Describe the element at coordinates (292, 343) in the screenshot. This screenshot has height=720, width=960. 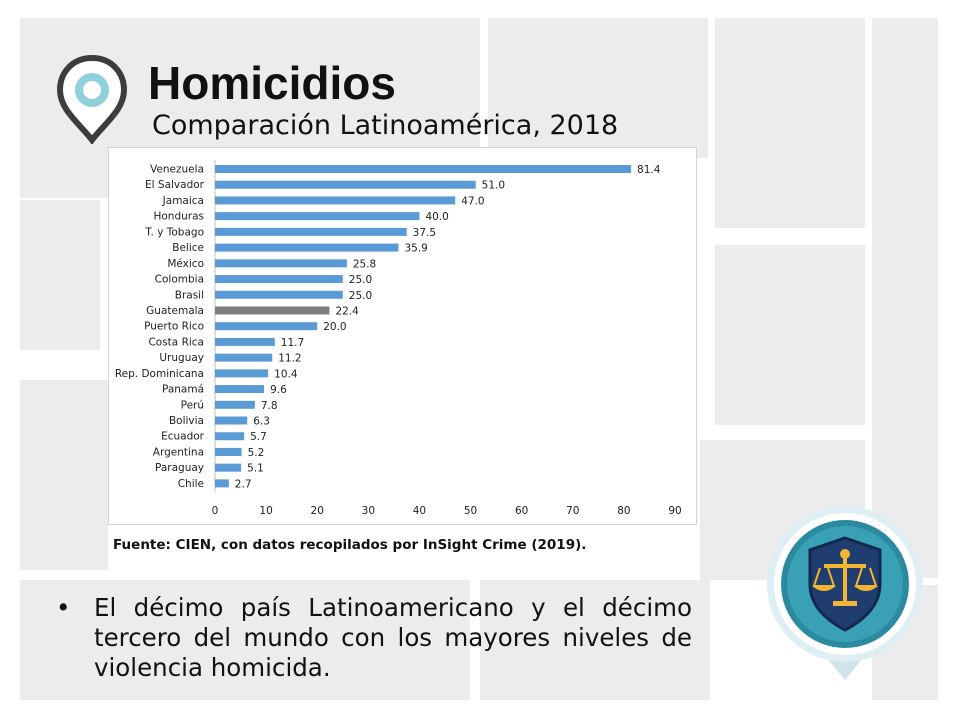
I see `data-label: 11.7` at that location.